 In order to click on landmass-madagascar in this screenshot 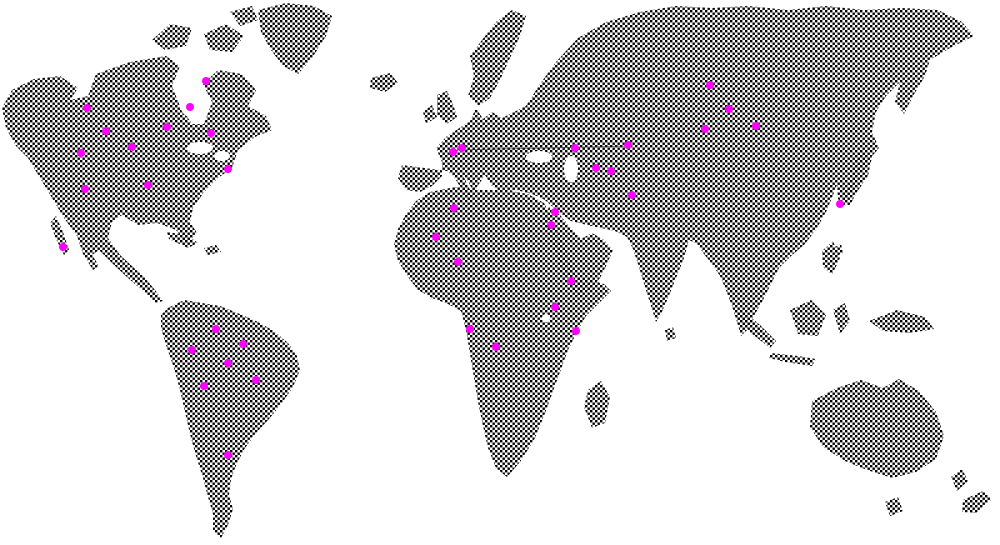, I will do `click(597, 404)`.